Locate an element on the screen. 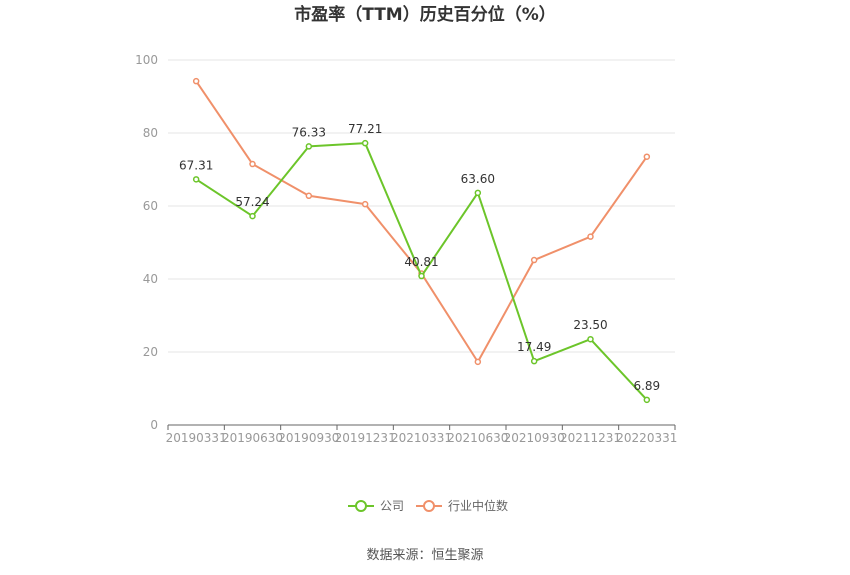 This screenshot has height=575, width=850. data-label: 17.49 is located at coordinates (534, 347).